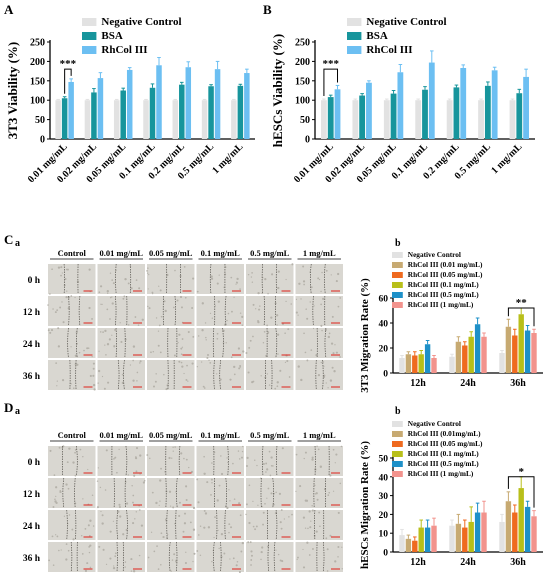 Image resolution: width=550 pixels, height=583 pixels. I want to click on y-tick-label: 150, so click(37, 81).